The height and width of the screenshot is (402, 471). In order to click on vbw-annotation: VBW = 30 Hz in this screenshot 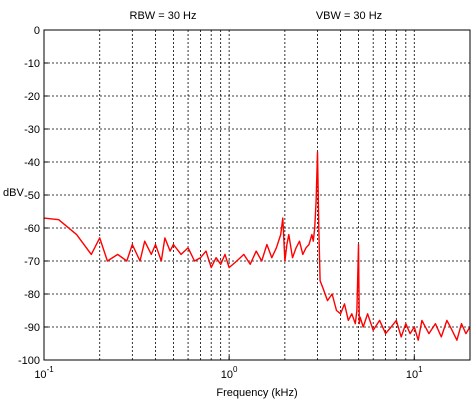, I will do `click(349, 16)`.